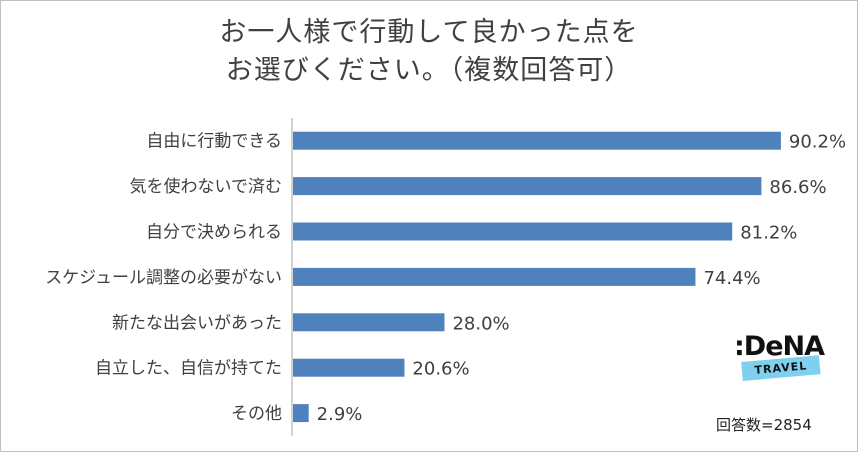  Describe the element at coordinates (429, 70) in the screenshot. I see `chart-title-line-2: お選びください。（複数回答可）` at that location.